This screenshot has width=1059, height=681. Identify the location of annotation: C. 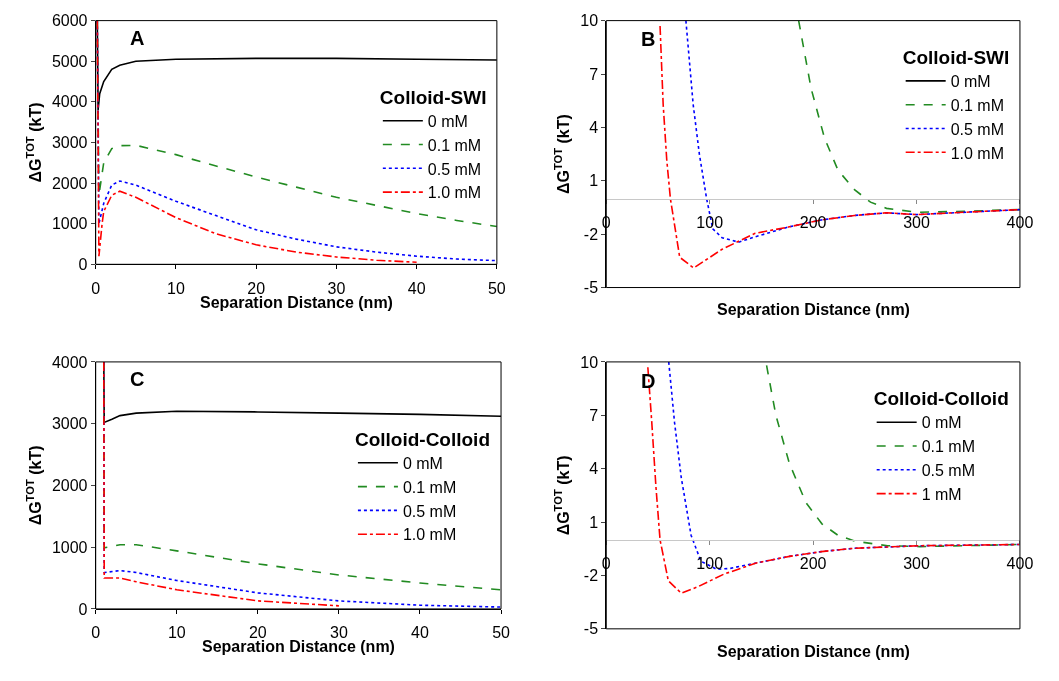
(137, 379).